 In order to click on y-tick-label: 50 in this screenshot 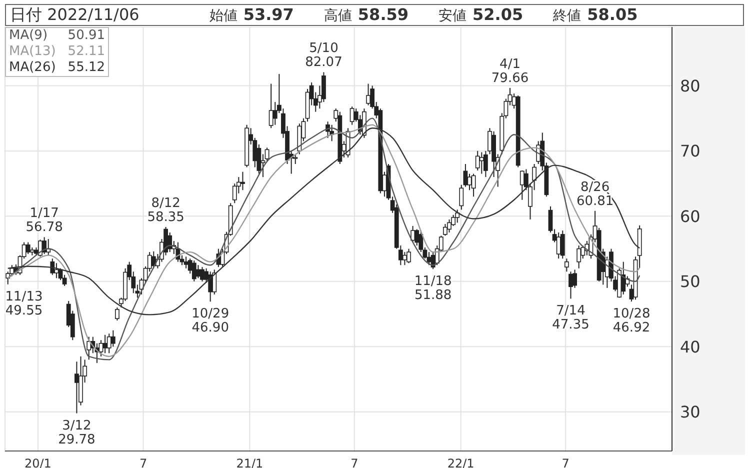, I will do `click(690, 282)`.